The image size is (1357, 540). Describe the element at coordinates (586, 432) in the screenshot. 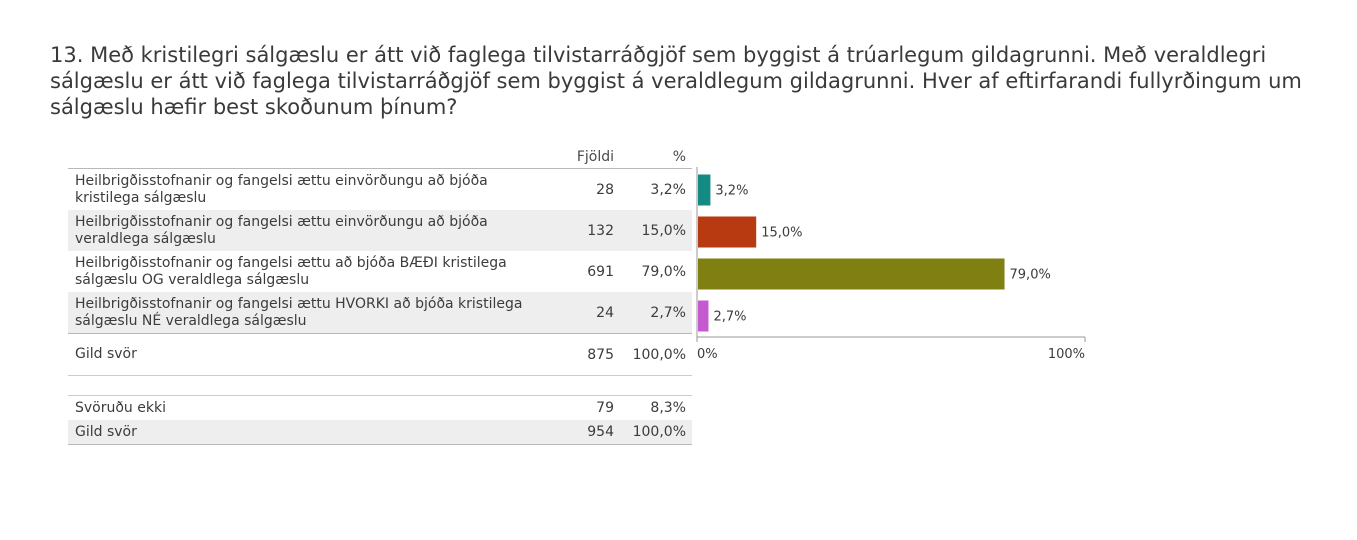

I see `grand-total-count: 954` at that location.